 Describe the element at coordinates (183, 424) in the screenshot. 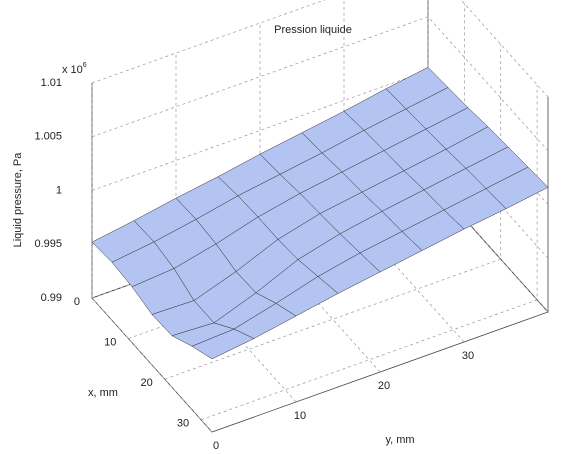

I see `x-tick-label: 30` at that location.